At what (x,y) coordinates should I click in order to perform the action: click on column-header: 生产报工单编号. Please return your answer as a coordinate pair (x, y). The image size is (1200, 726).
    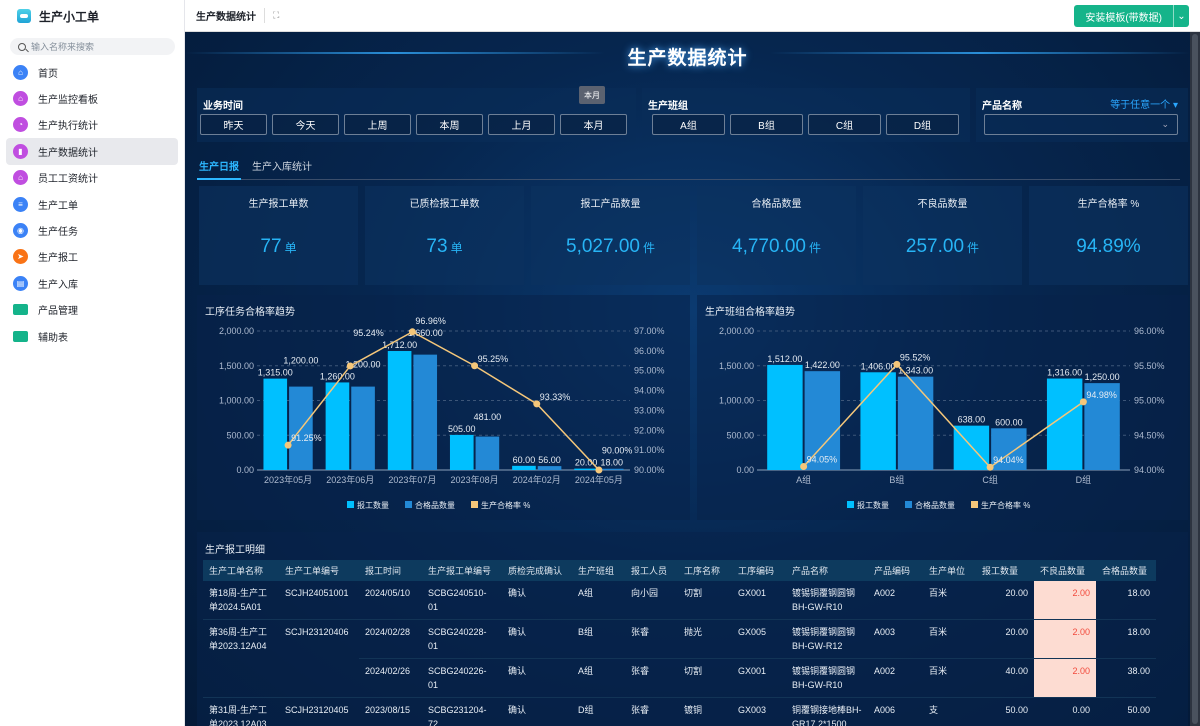
    Looking at the image, I should click on (462, 570).